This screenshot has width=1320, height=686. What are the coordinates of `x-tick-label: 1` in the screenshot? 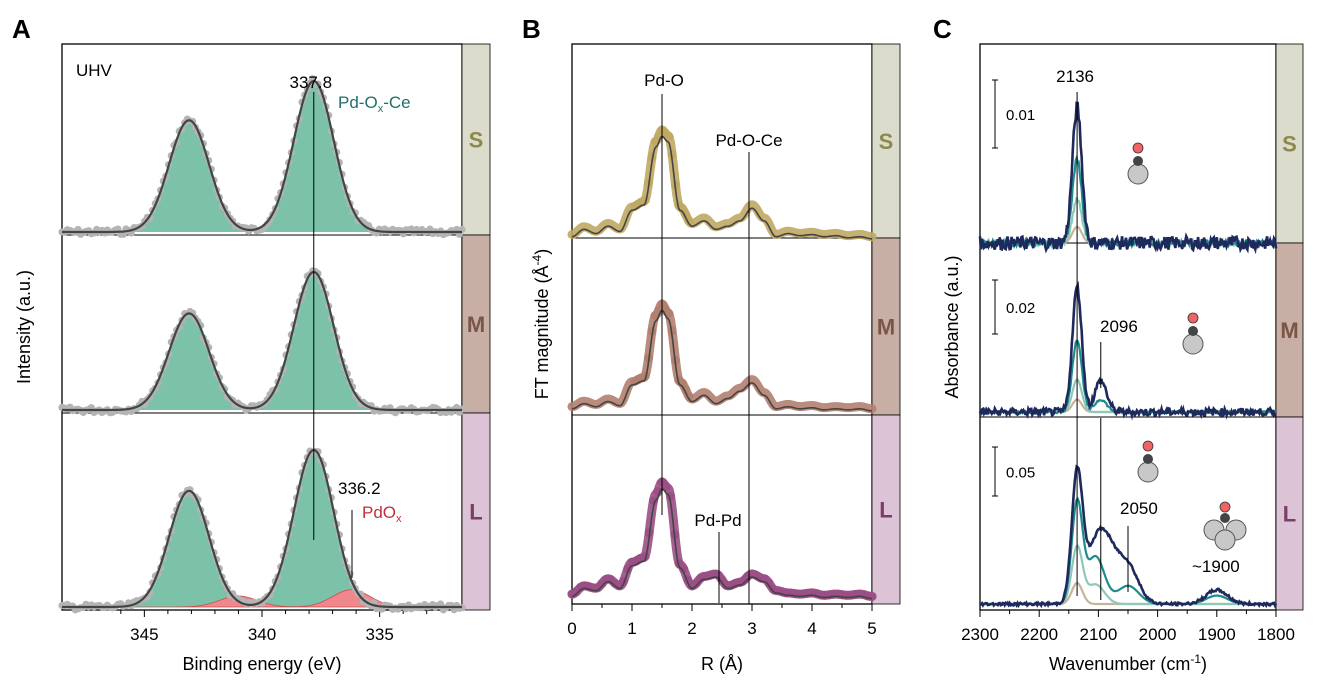 It's located at (631, 628).